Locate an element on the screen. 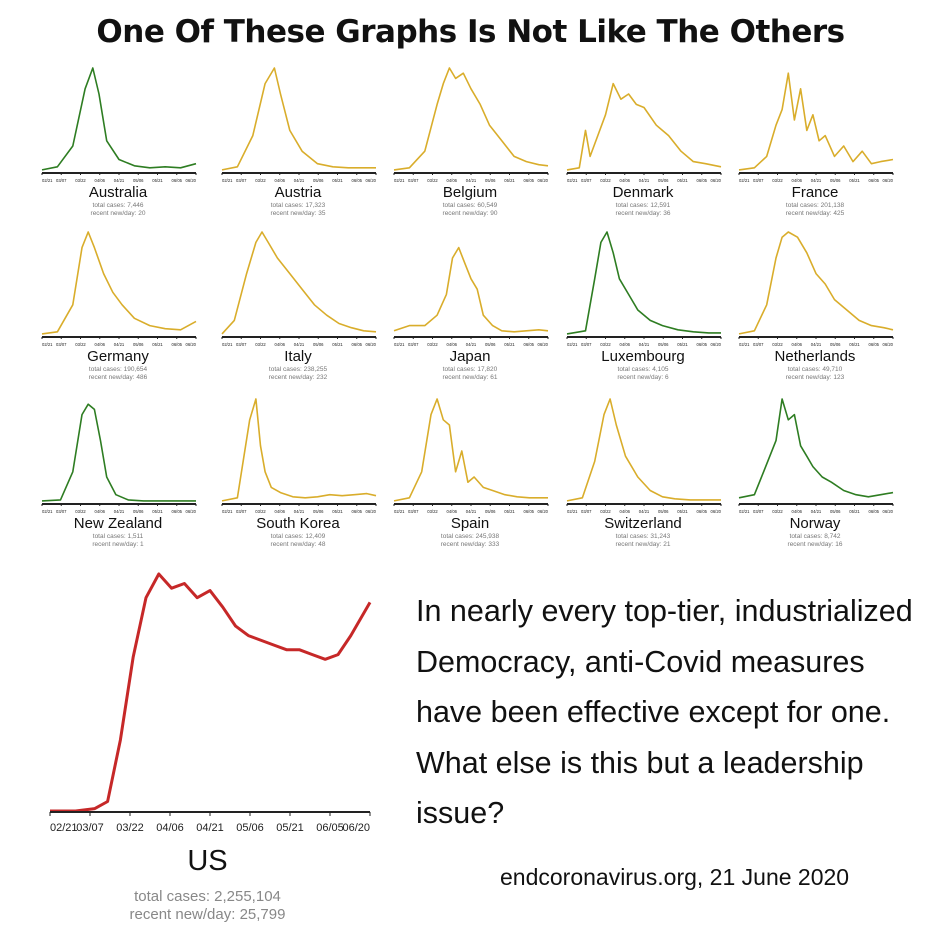 The image size is (941, 935). germany-x-tick-label: 04/06 is located at coordinates (100, 344).